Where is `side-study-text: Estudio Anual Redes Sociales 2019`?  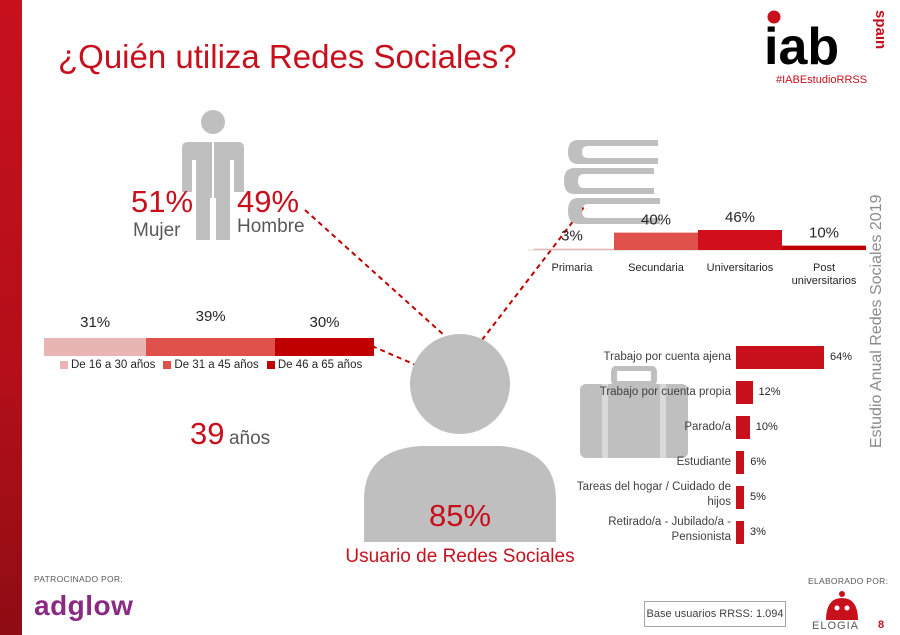 side-study-text: Estudio Anual Redes Sociales 2019 is located at coordinates (876, 321).